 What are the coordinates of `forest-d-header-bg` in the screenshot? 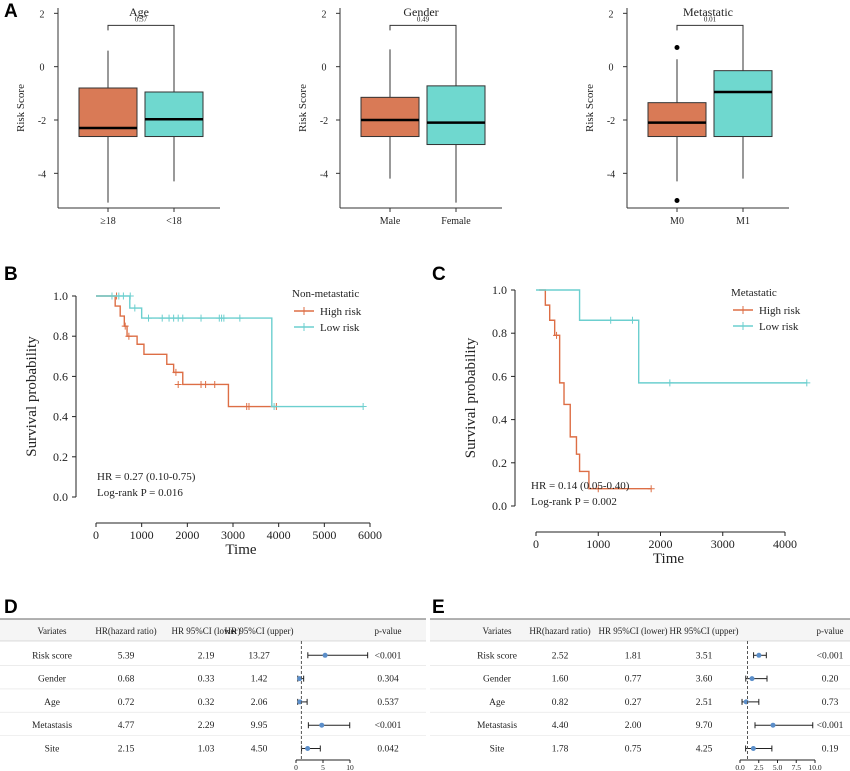 It's located at (213, 630).